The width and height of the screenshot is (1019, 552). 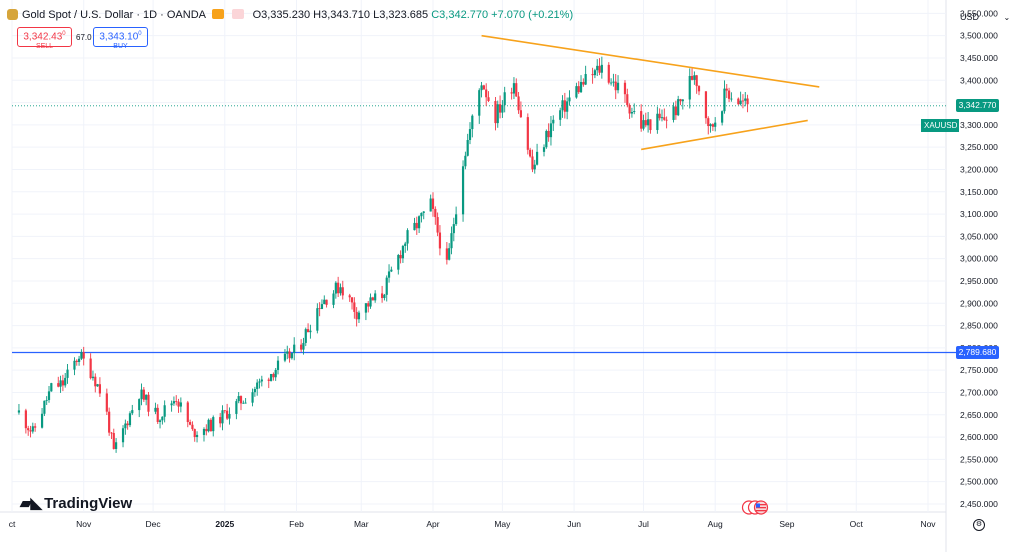 What do you see at coordinates (114, 15) in the screenshot?
I see `symbol-title: Gold Spot / U.S. Dollar · 1D · OANDA` at bounding box center [114, 15].